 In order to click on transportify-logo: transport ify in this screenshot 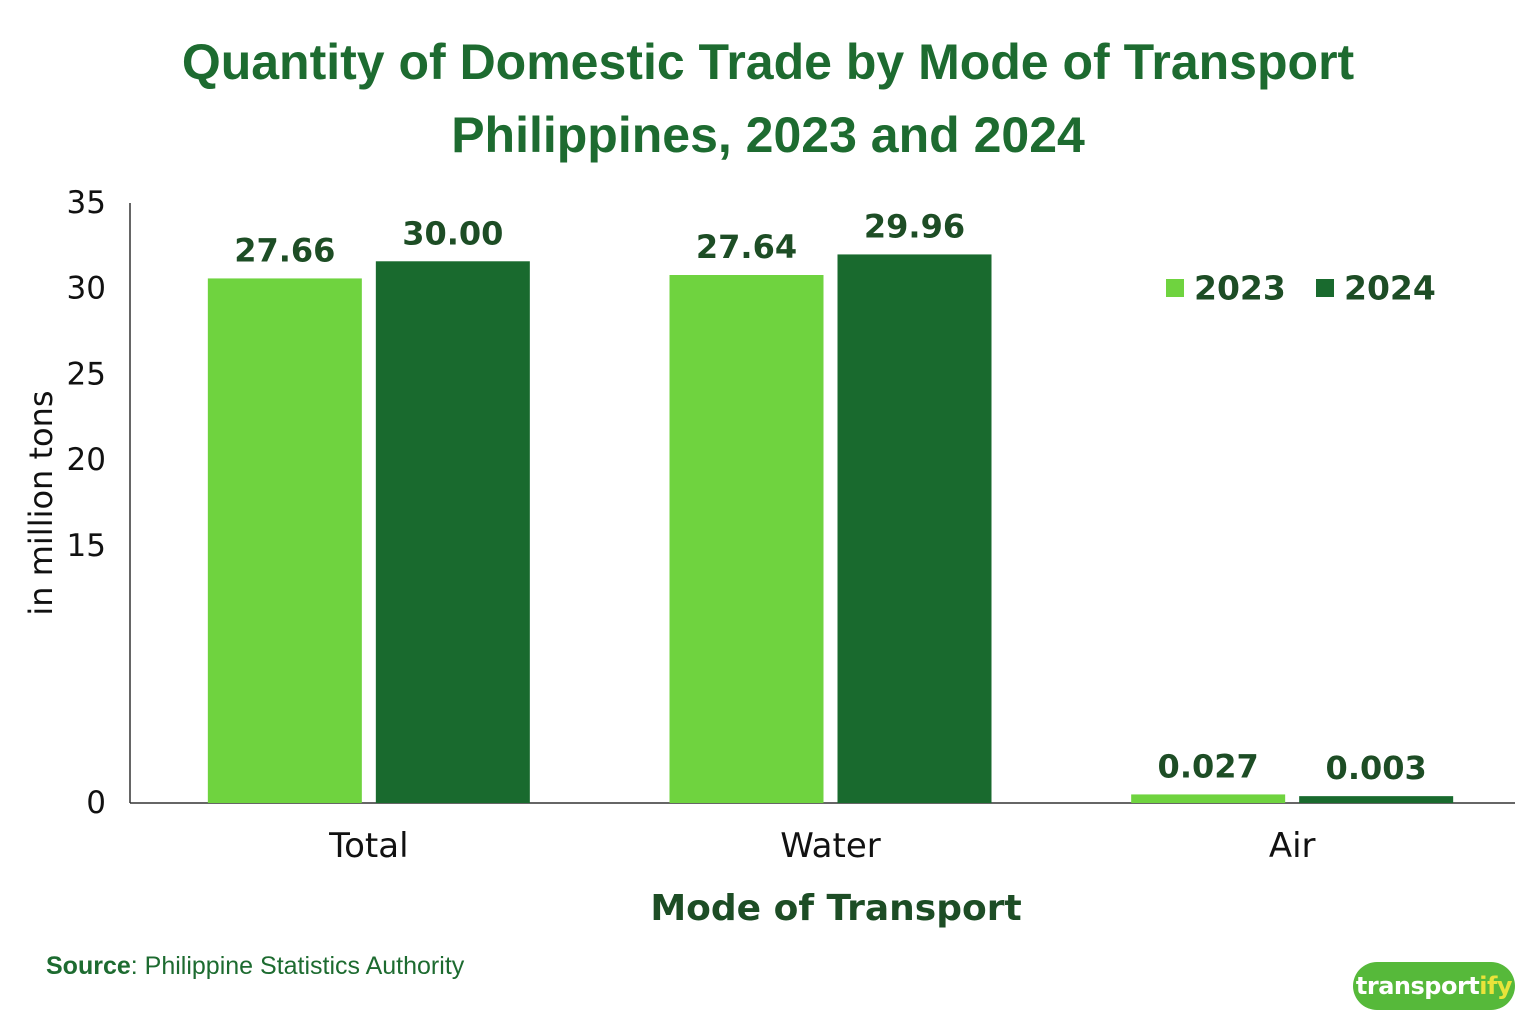, I will do `click(1434, 986)`.